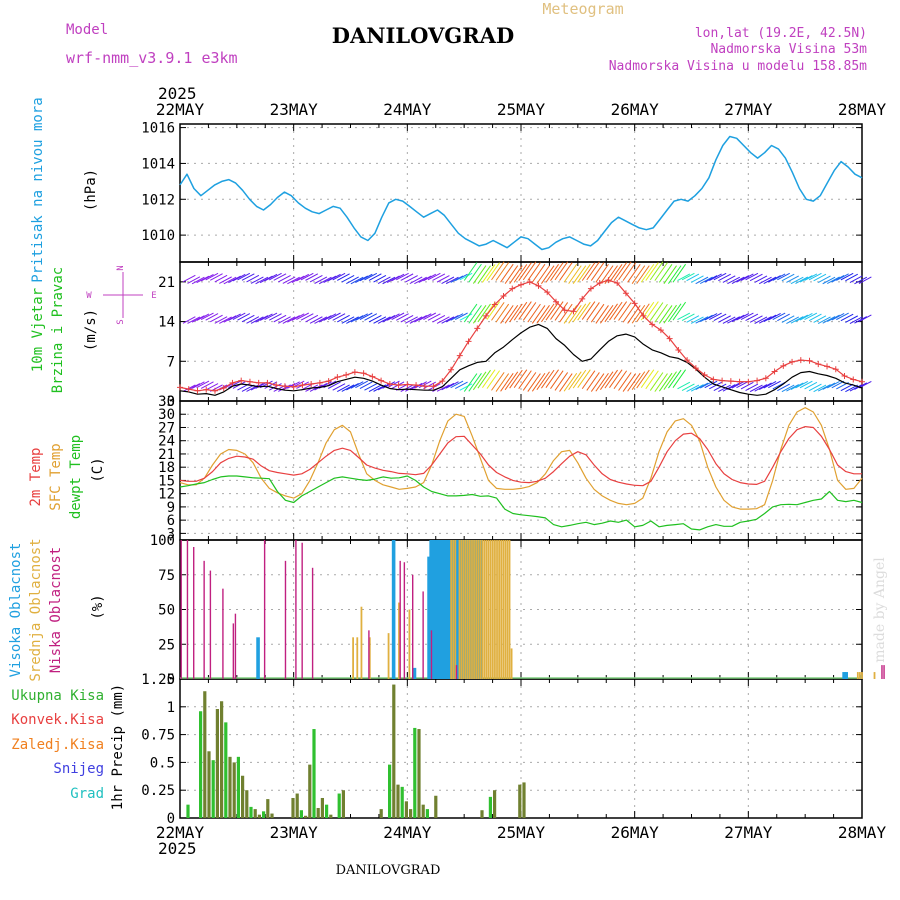 The image size is (900, 900). I want to click on wind-label-1: 10m Vjetar, so click(38, 330).